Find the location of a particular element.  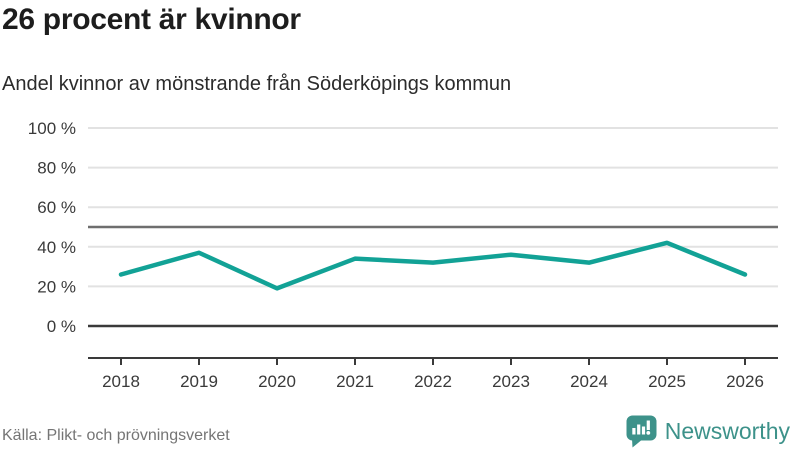

y-tick-label: 20 % is located at coordinates (56, 286).